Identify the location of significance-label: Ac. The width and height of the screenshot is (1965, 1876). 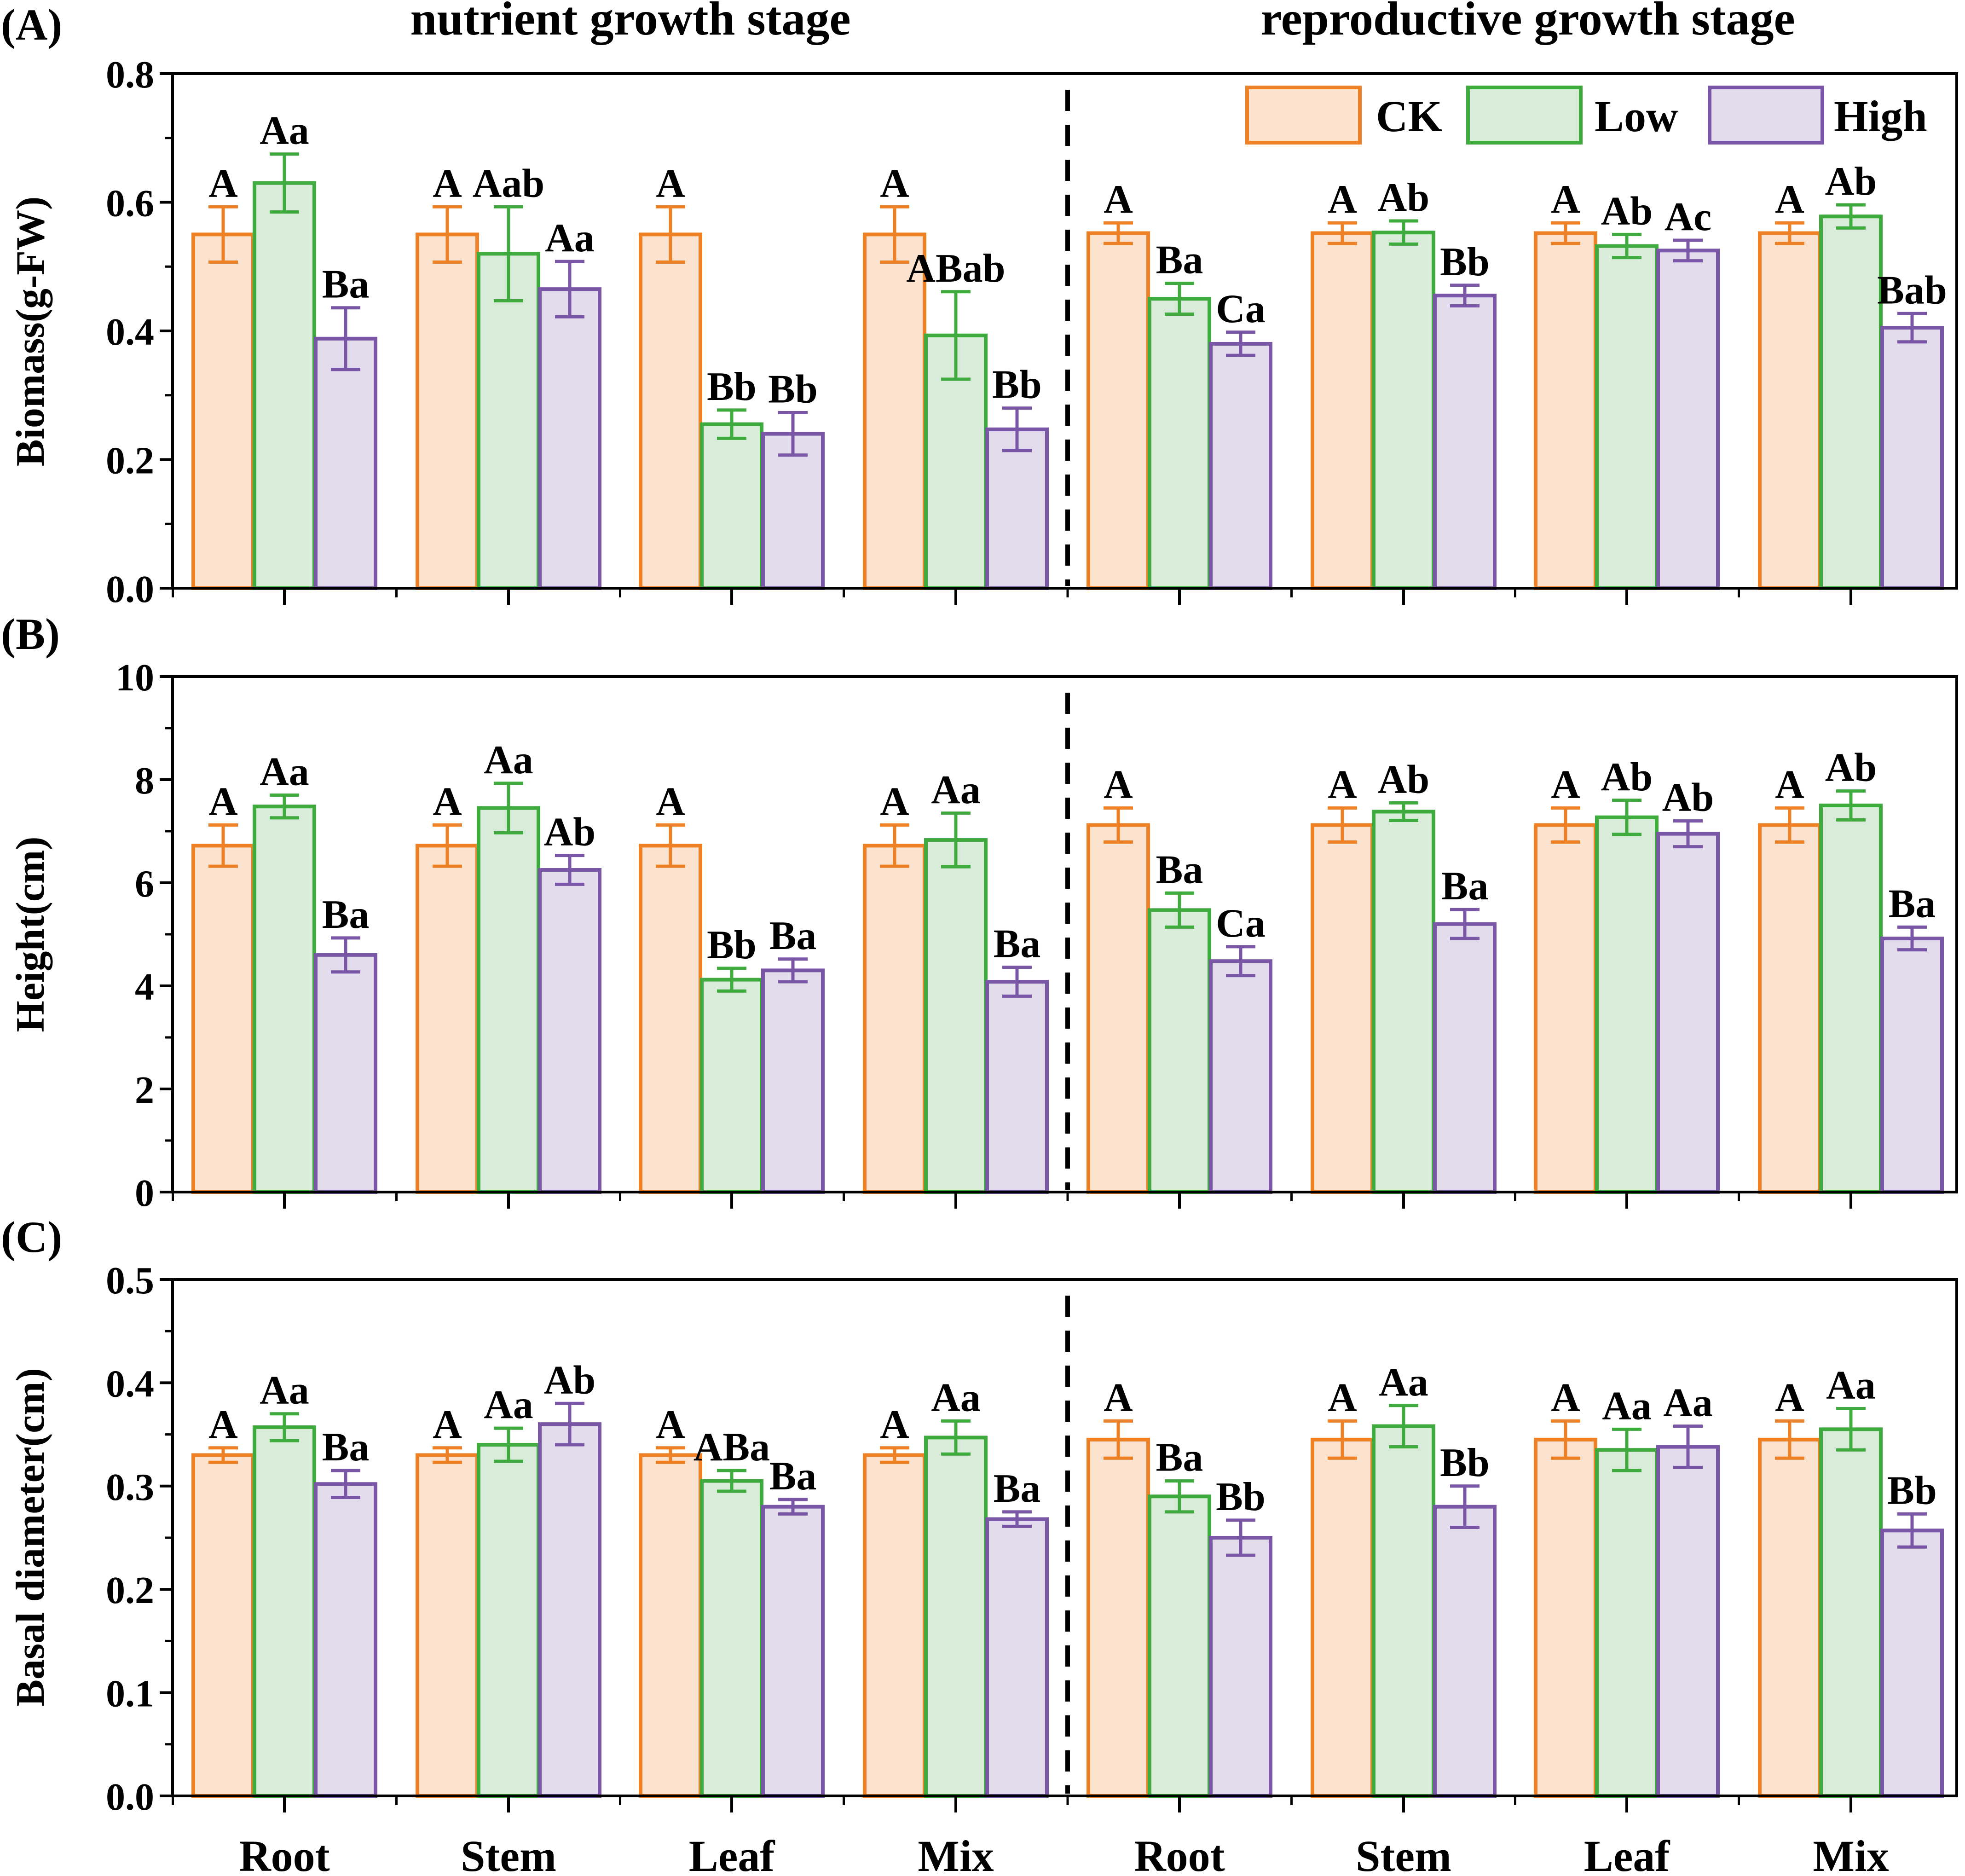
(1688, 217).